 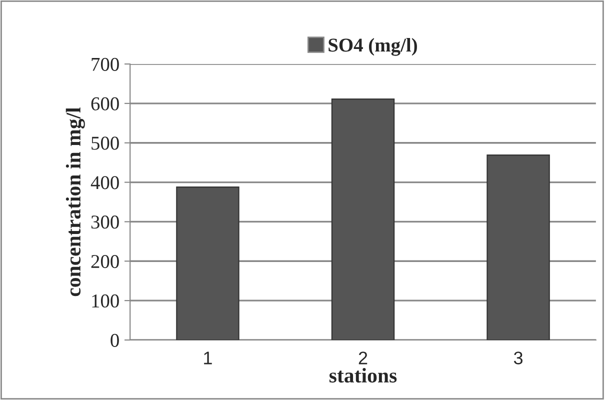 I want to click on y-tick-label: 500, so click(x=105, y=143).